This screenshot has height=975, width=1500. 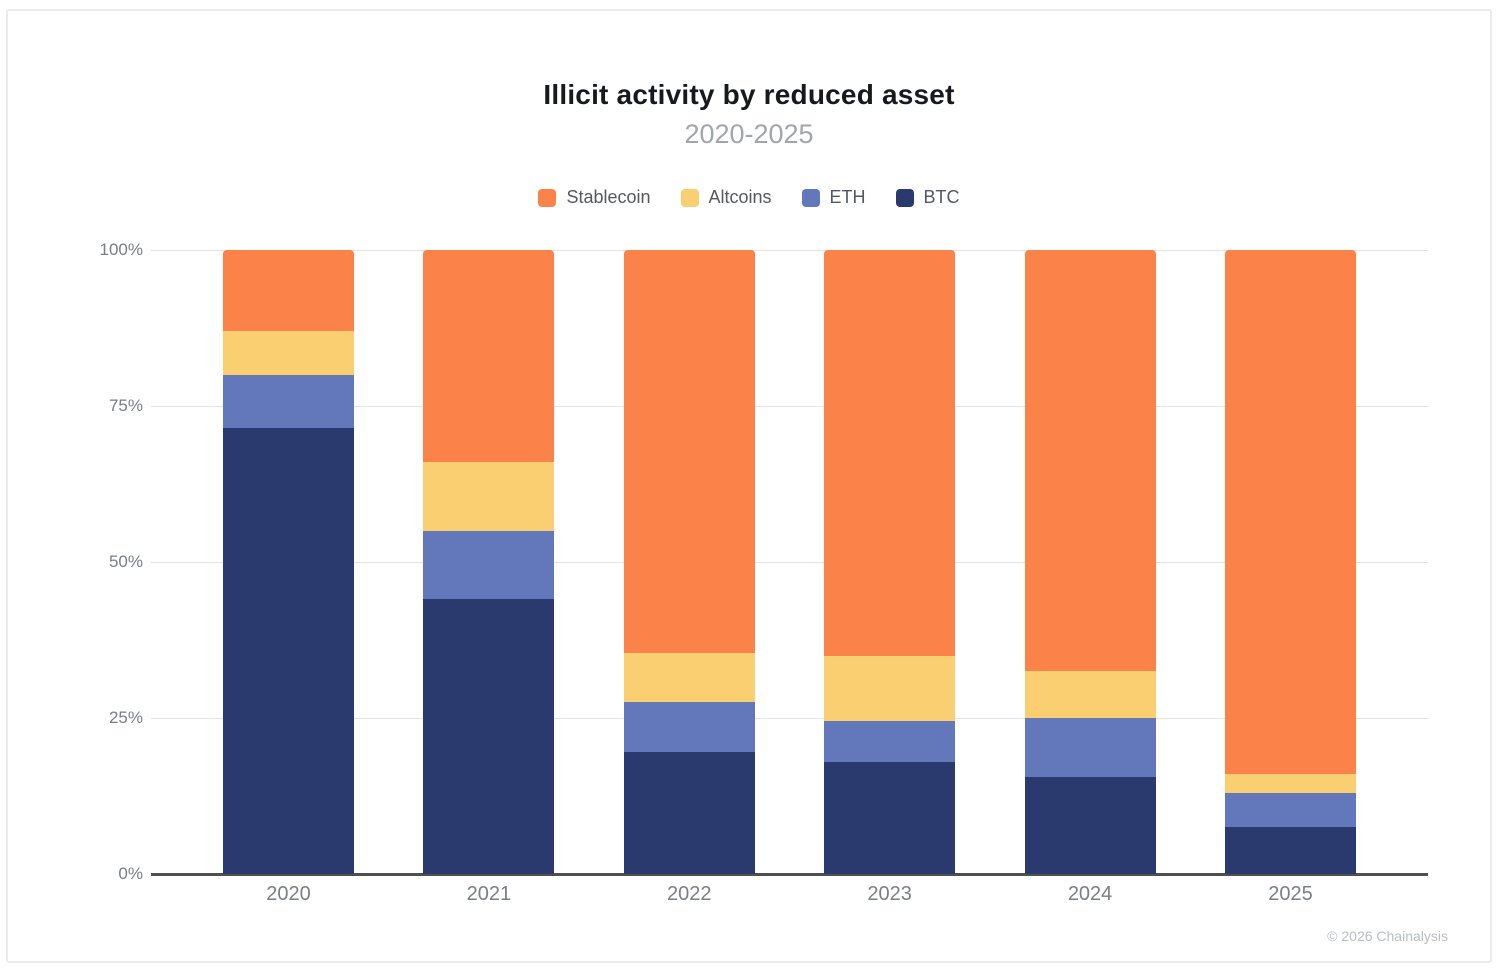 I want to click on x-tick-label: 2020, so click(x=288, y=894).